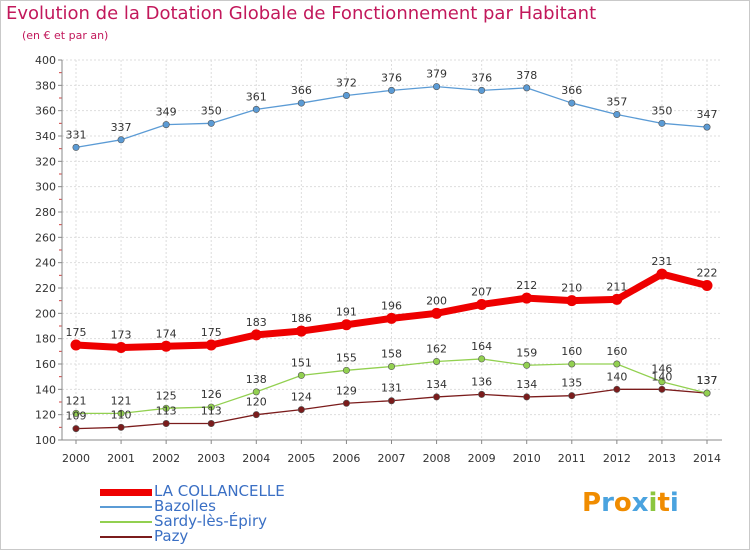  I want to click on x-tick-label: 2008, so click(437, 458).